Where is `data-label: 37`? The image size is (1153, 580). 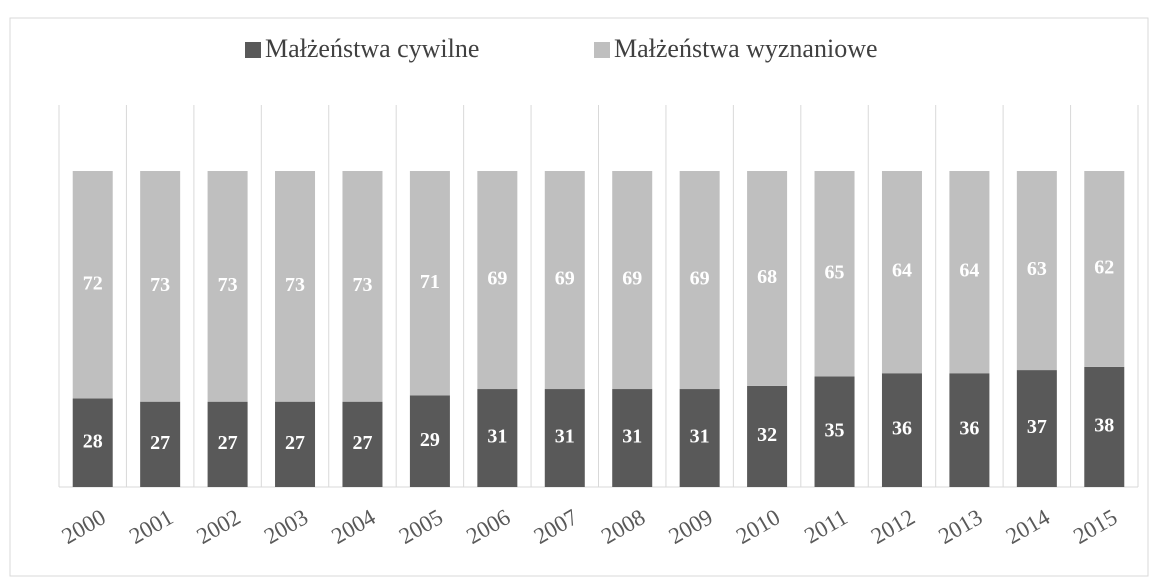
data-label: 37 is located at coordinates (1037, 427).